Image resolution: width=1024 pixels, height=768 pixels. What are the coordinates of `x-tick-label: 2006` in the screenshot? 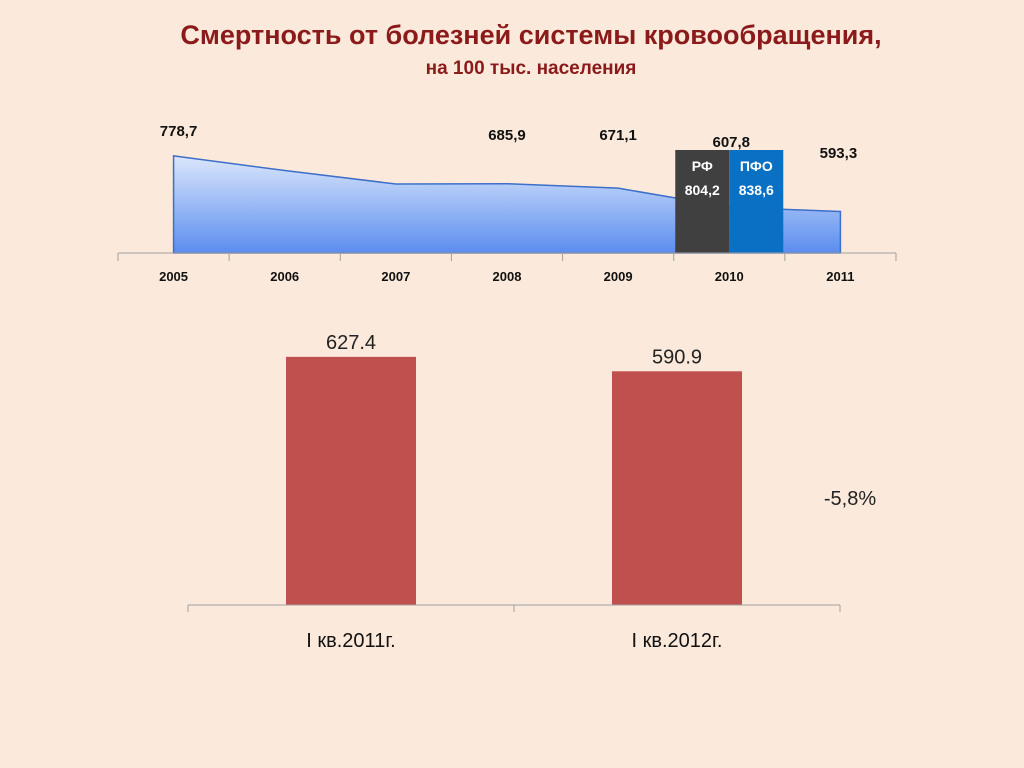 It's located at (284, 276).